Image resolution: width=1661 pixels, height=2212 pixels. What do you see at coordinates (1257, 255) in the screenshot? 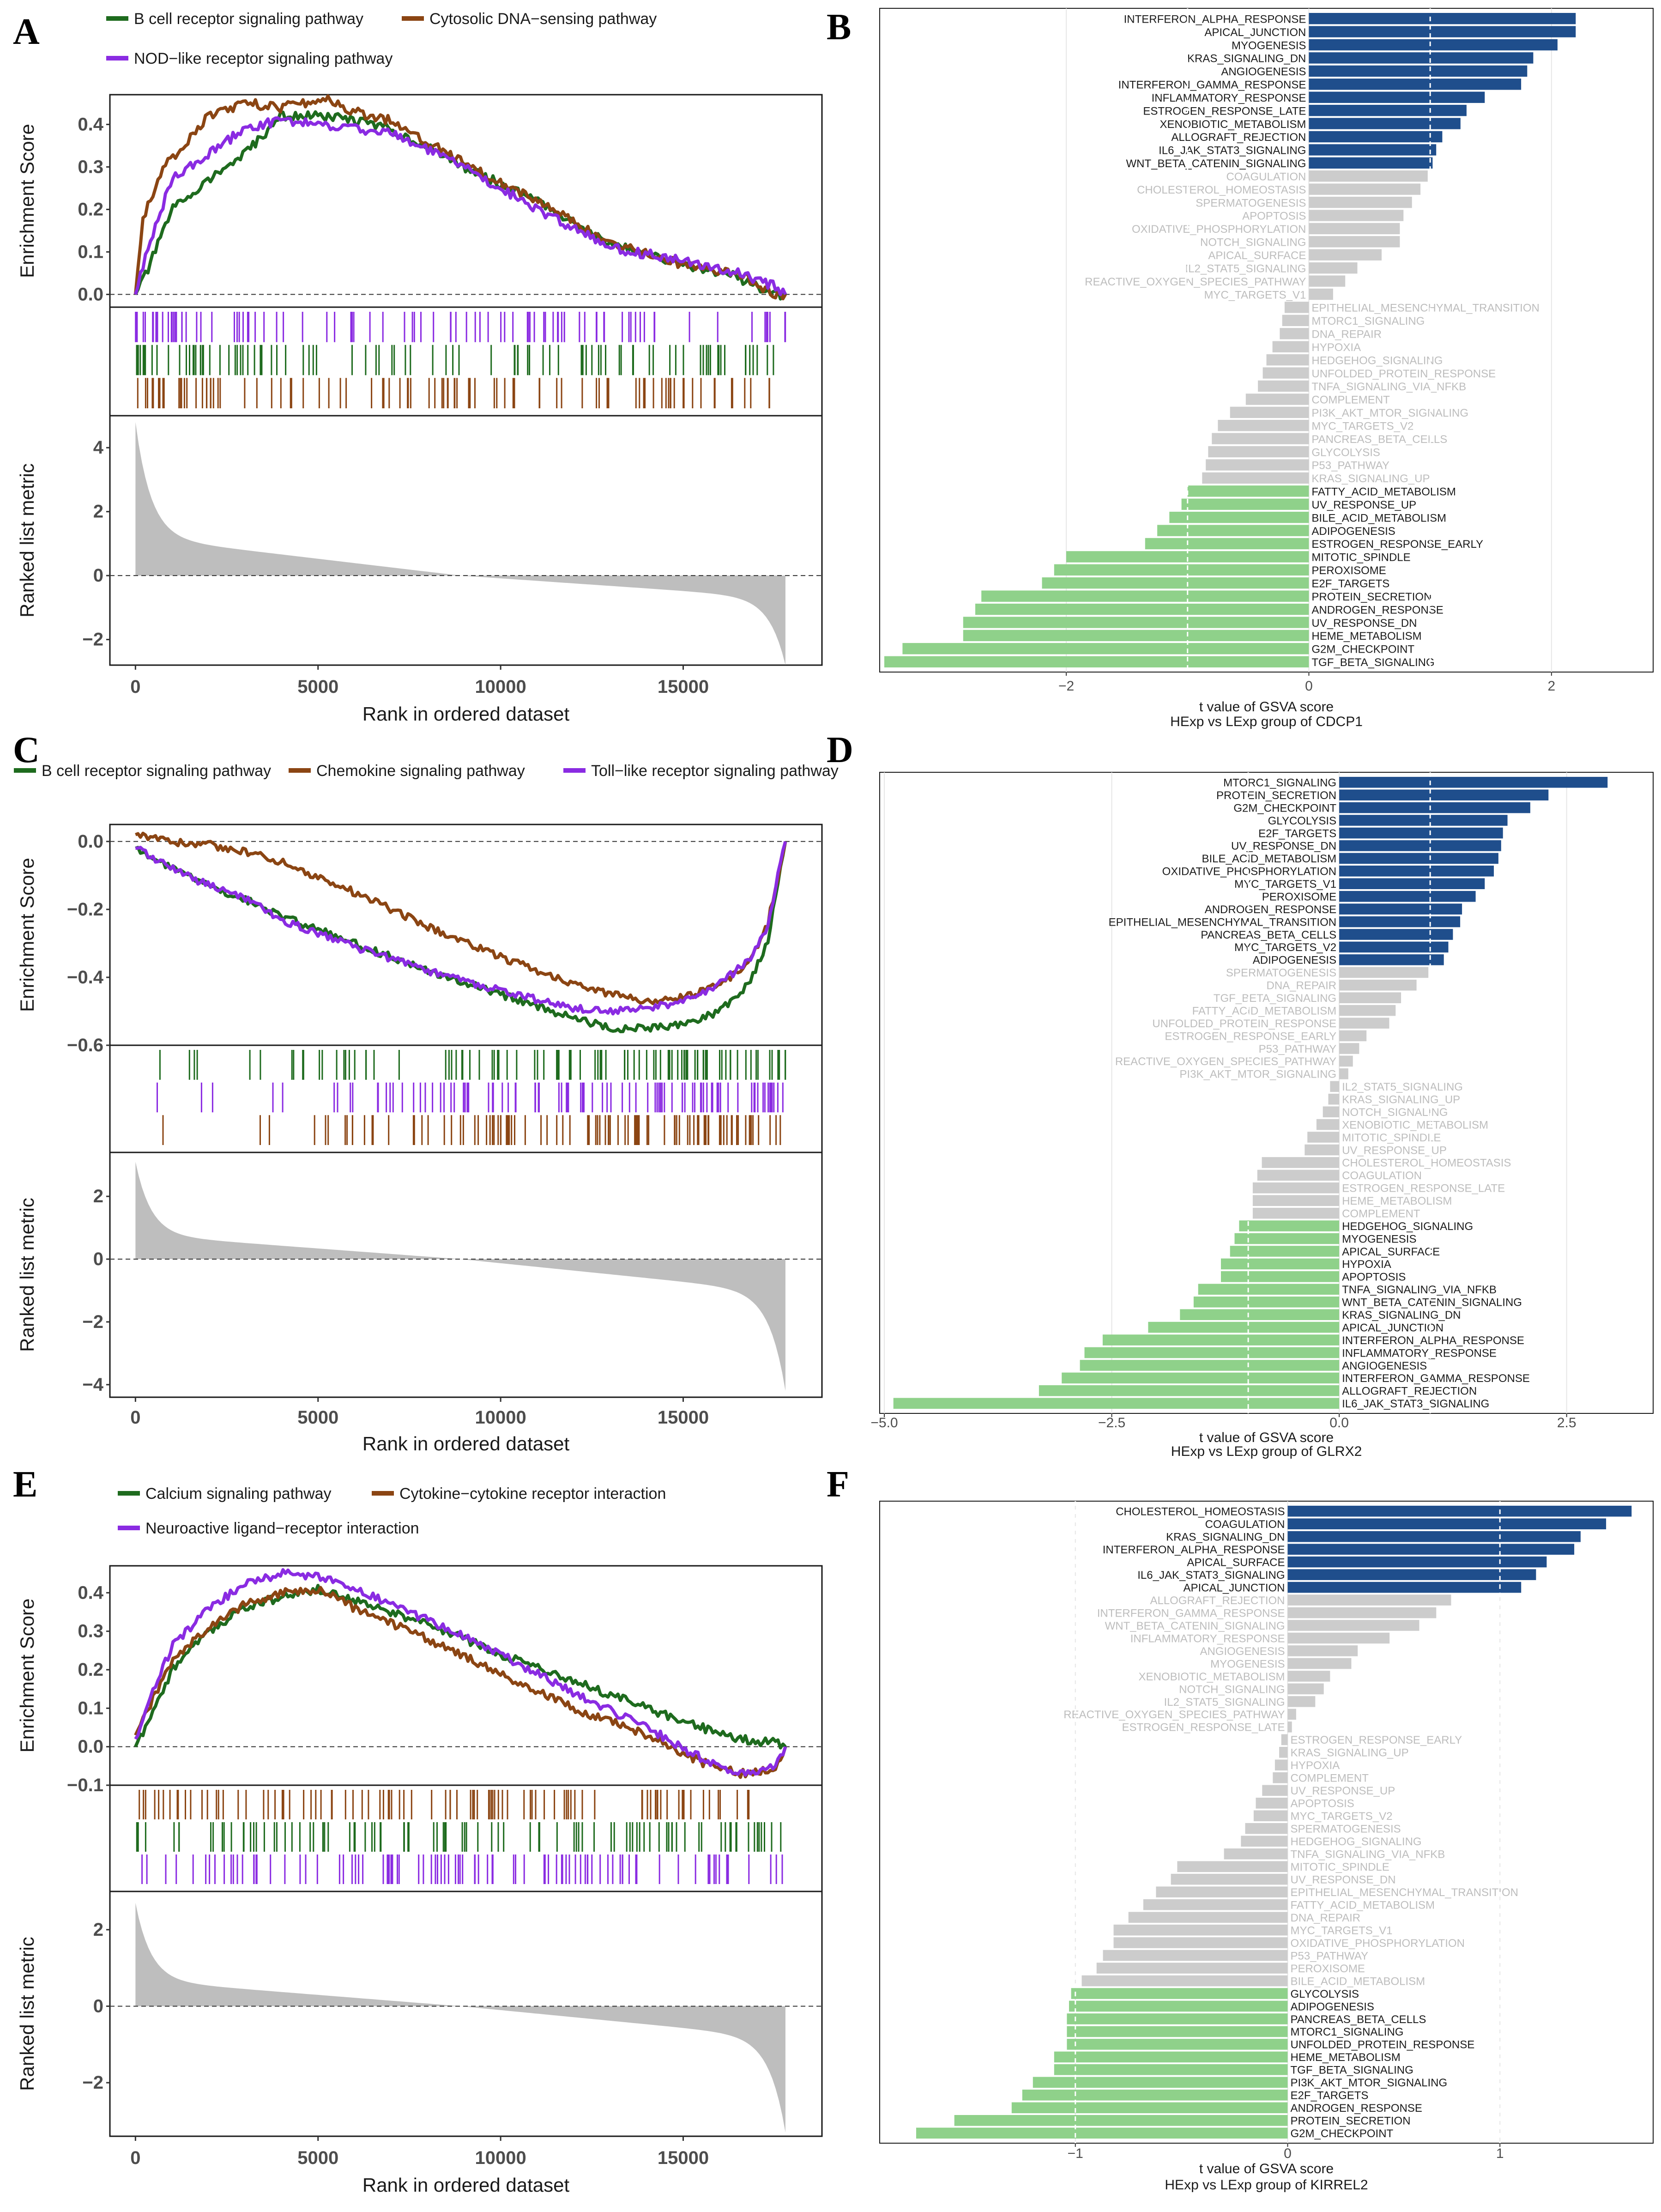
I see `panel-b-bar-label: APICAL_SURFACE` at bounding box center [1257, 255].